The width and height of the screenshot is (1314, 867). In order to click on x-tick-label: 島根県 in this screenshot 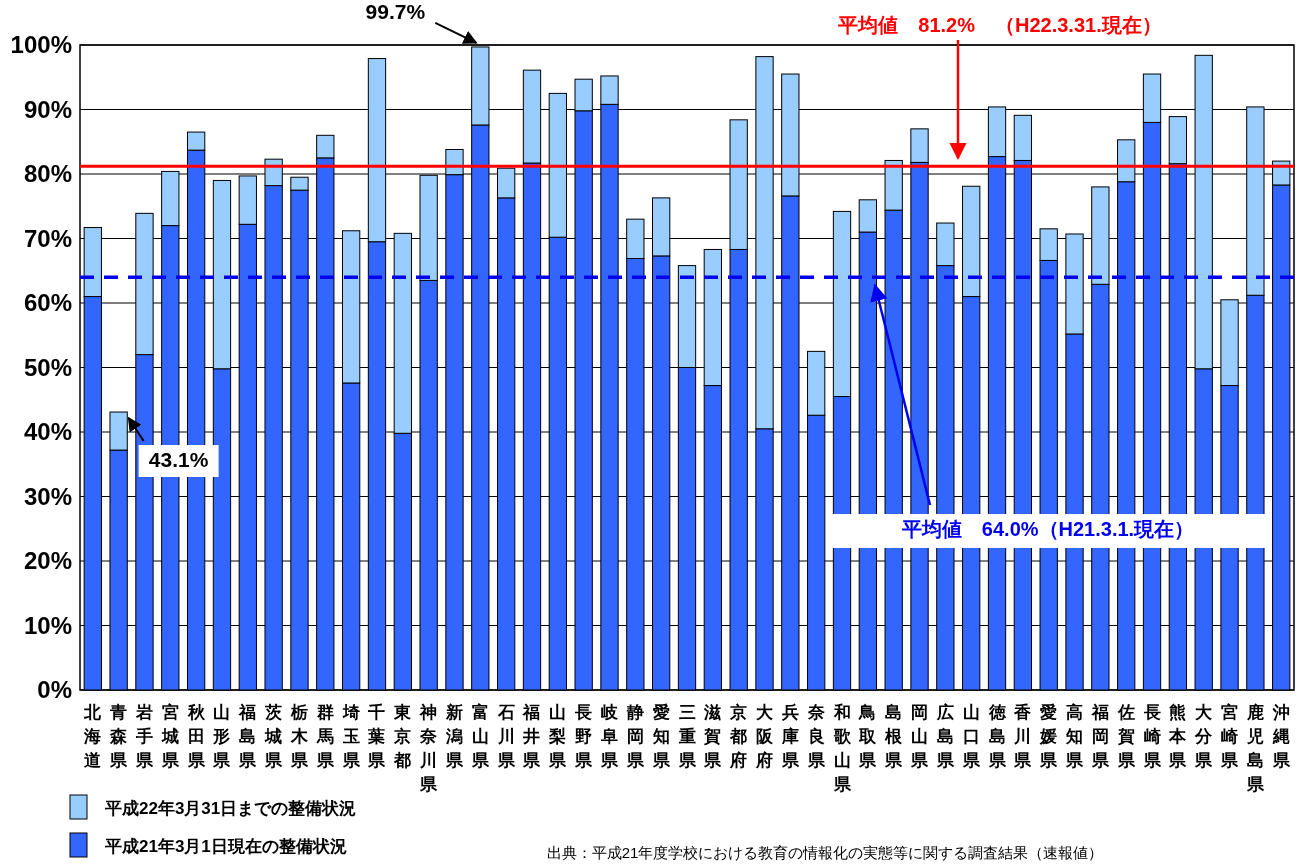, I will do `click(894, 736)`.